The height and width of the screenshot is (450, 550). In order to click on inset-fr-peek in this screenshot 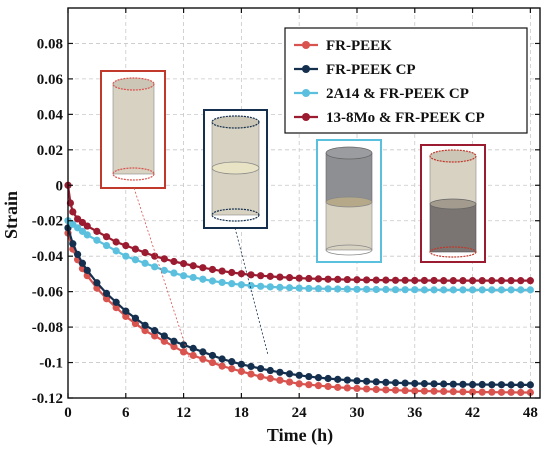, I will do `click(133, 129)`.